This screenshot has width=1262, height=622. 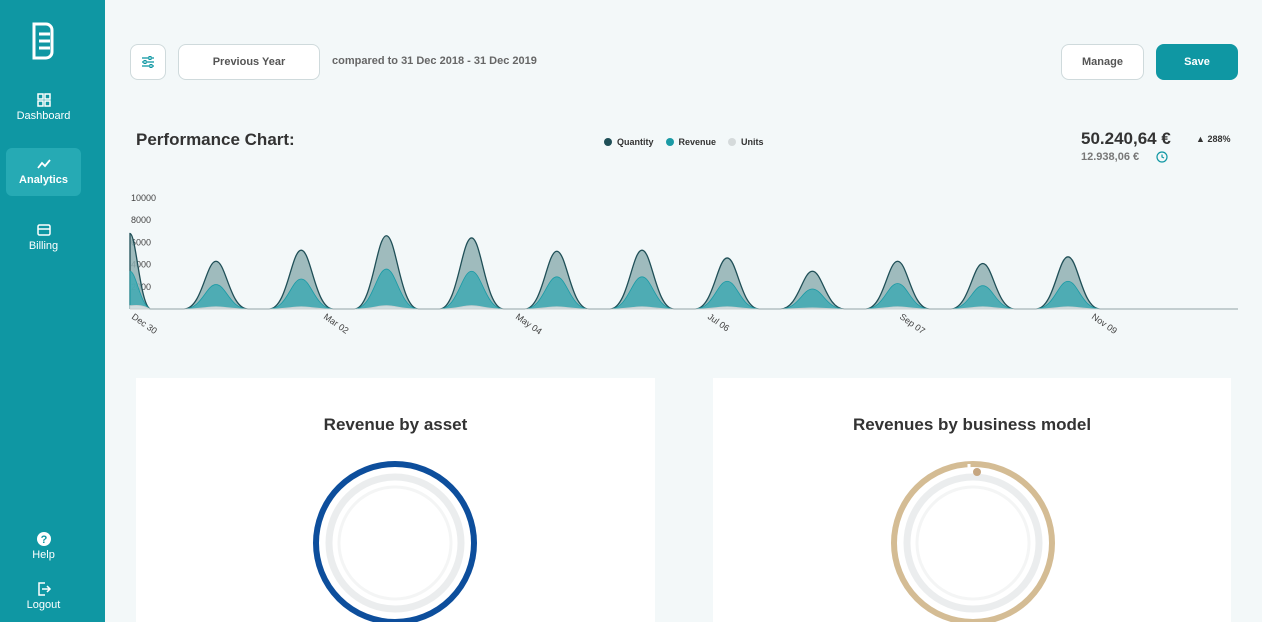 I want to click on compare-period-text: compared to 31 Dec 2018 - 31 Dec 2019, so click(x=434, y=61).